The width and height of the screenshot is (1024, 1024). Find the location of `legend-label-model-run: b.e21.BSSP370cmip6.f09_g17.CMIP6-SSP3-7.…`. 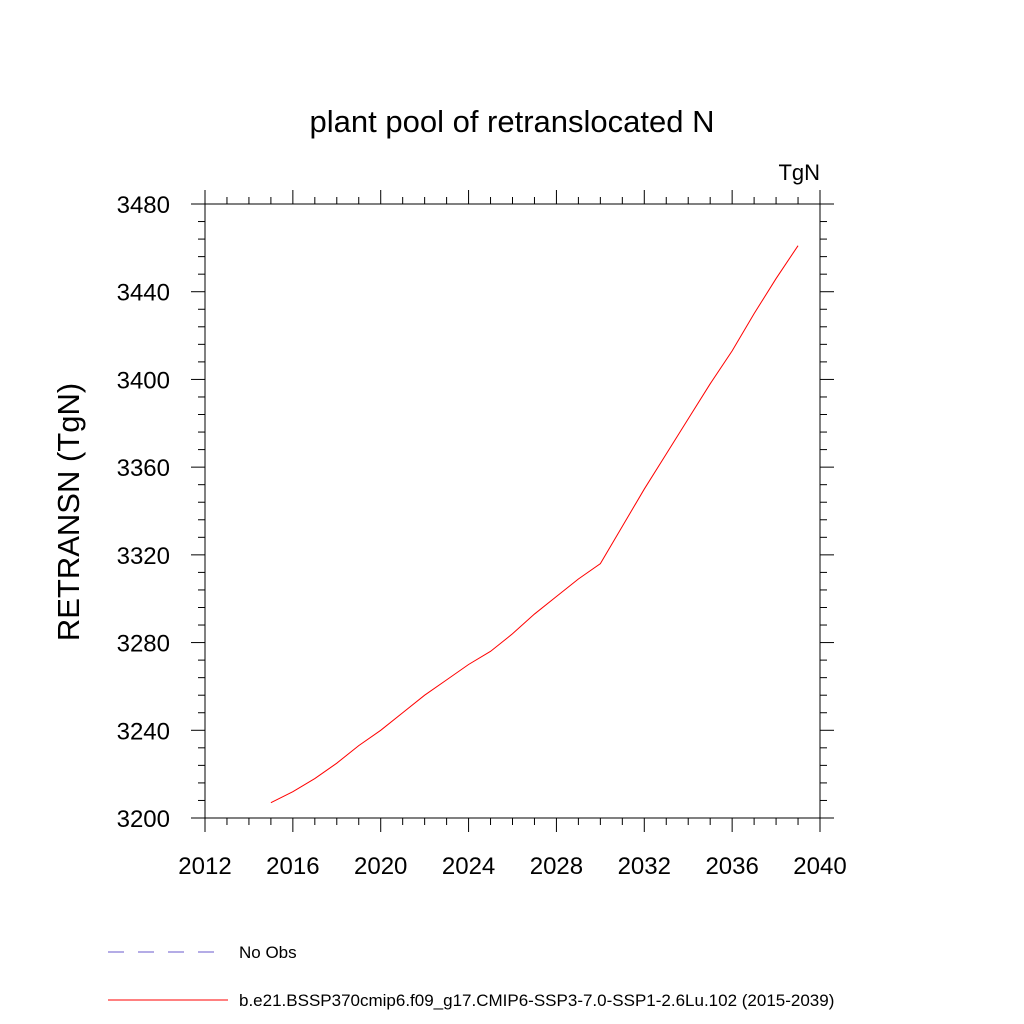

legend-label-model-run: b.e21.BSSP370cmip6.f09_g17.CMIP6-SSP3-7.… is located at coordinates (536, 1000).